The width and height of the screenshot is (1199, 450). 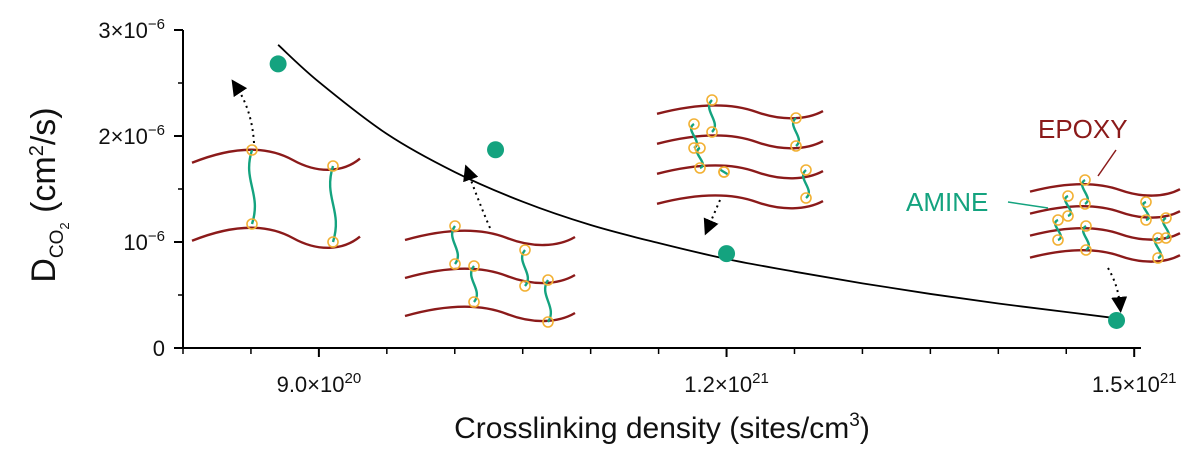 What do you see at coordinates (48, 194) in the screenshot?
I see `y-axis-title: DCO2 (cm2/s)` at bounding box center [48, 194].